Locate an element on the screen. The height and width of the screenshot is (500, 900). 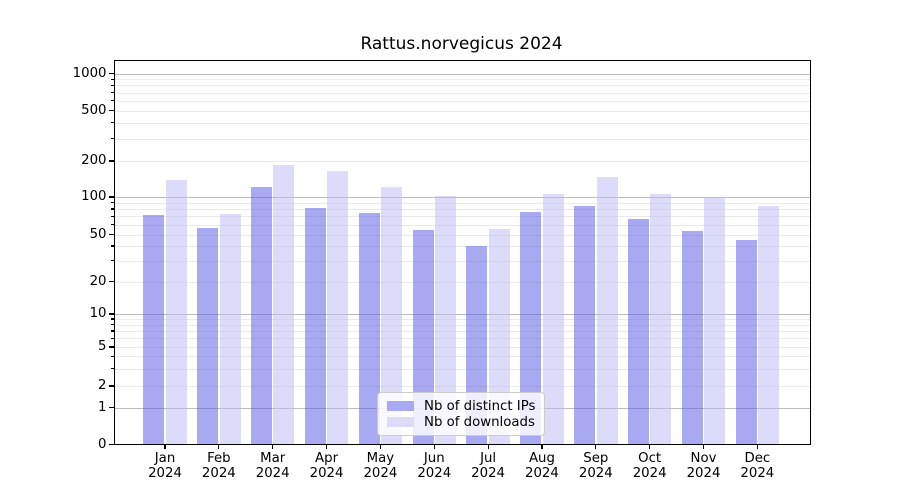
x-tick-label: Jan 2024 is located at coordinates (165, 466).